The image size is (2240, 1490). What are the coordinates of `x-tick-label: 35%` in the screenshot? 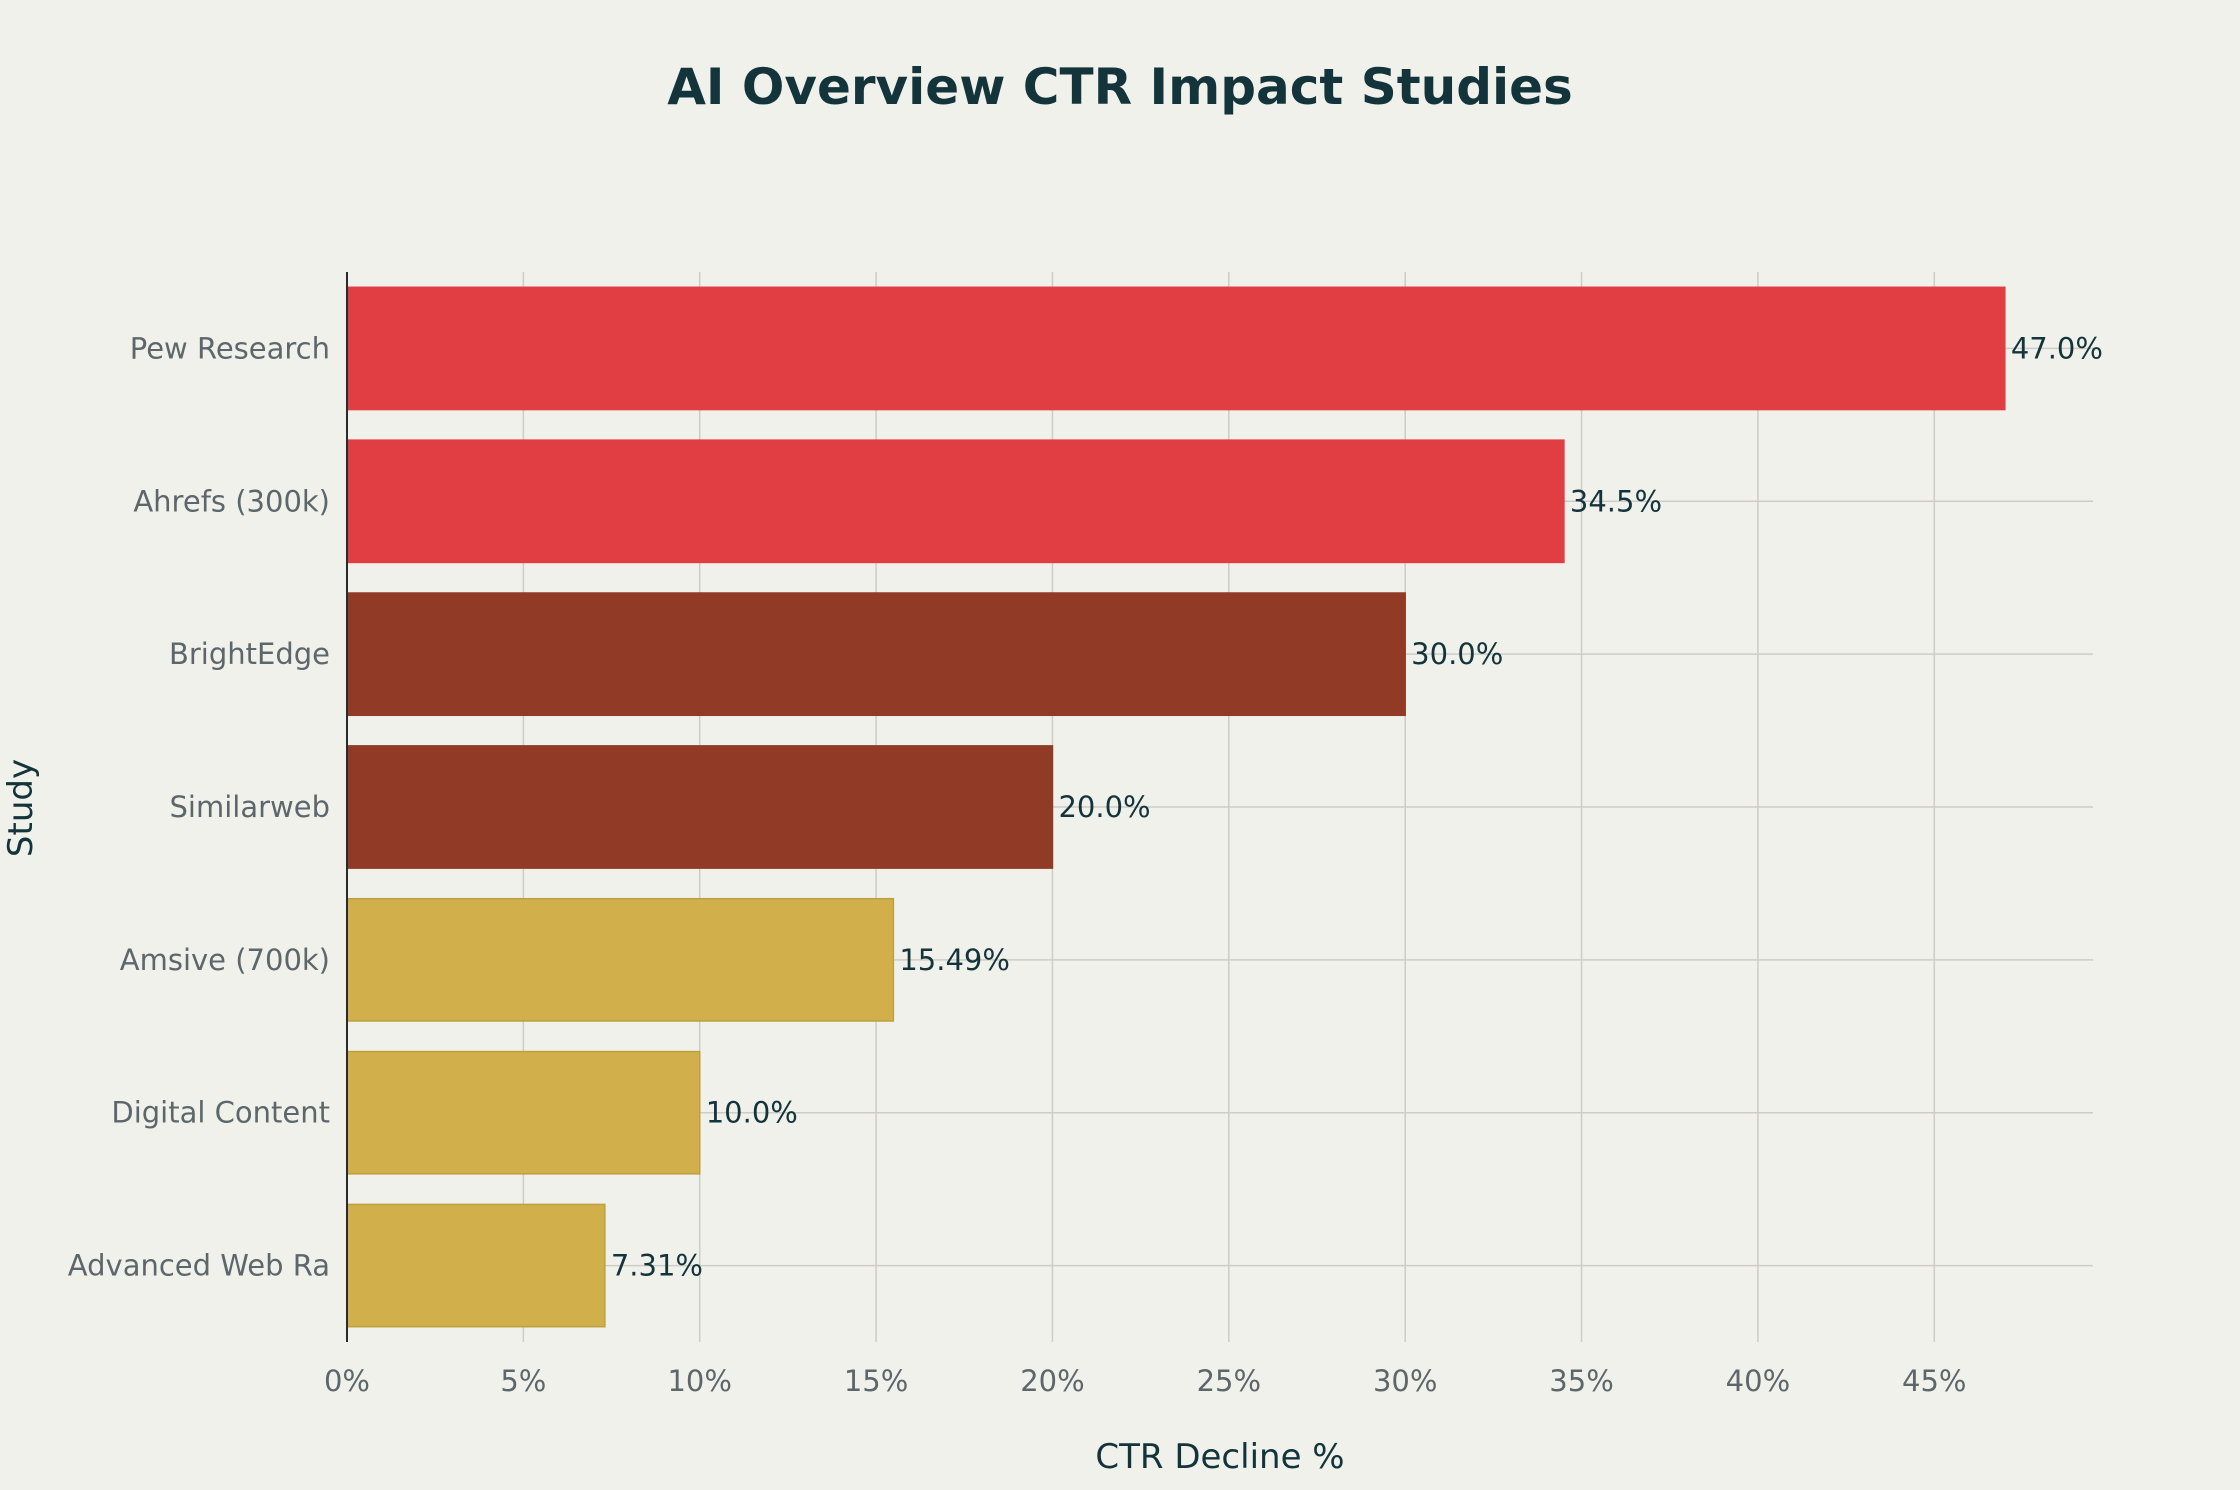 It's located at (1581, 1381).